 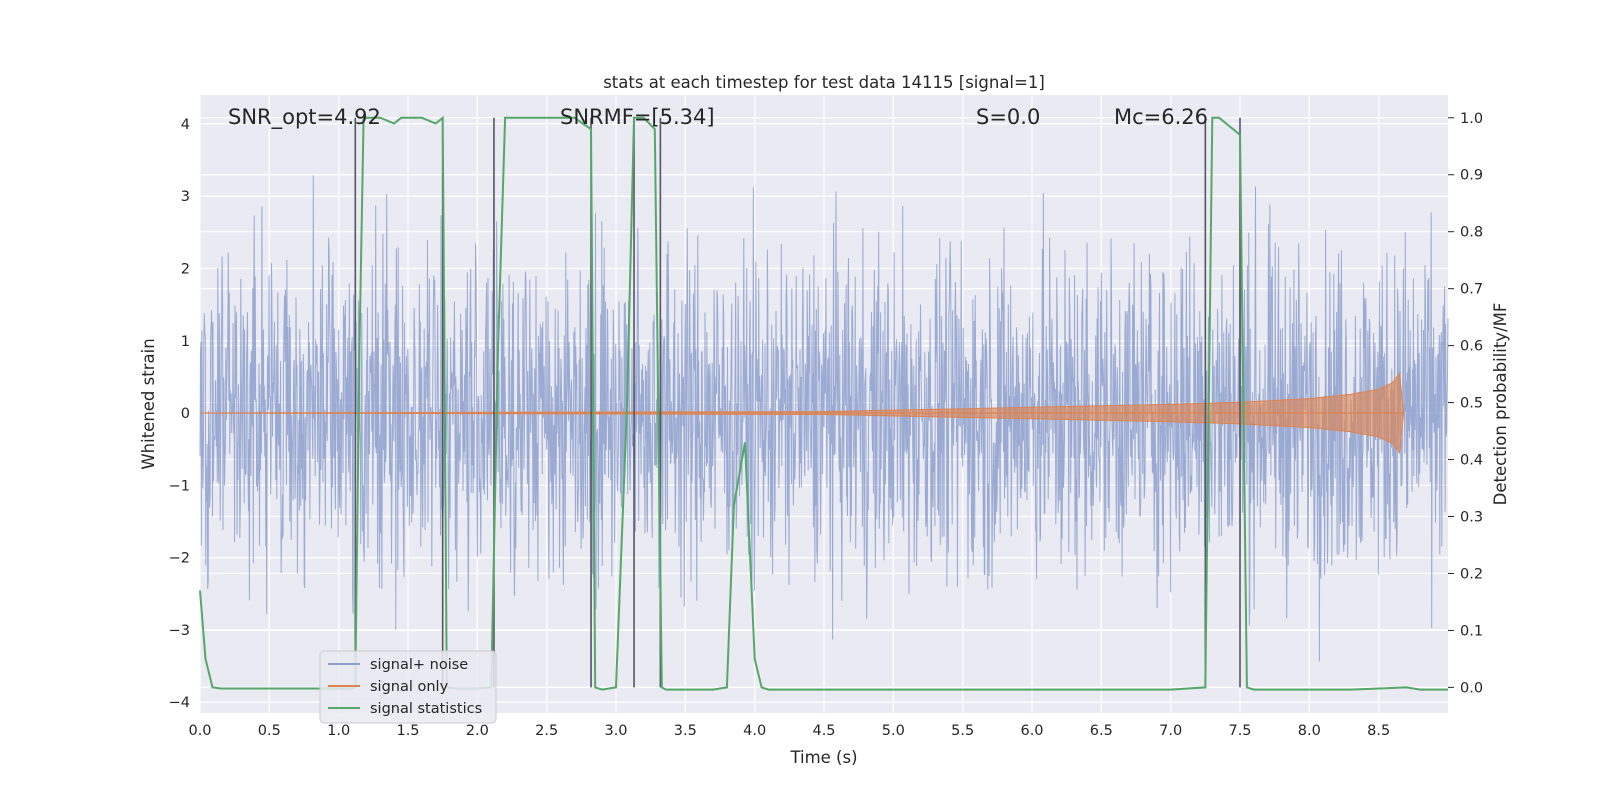 I want to click on y-right-tick-label: 0.9, so click(x=1471, y=176).